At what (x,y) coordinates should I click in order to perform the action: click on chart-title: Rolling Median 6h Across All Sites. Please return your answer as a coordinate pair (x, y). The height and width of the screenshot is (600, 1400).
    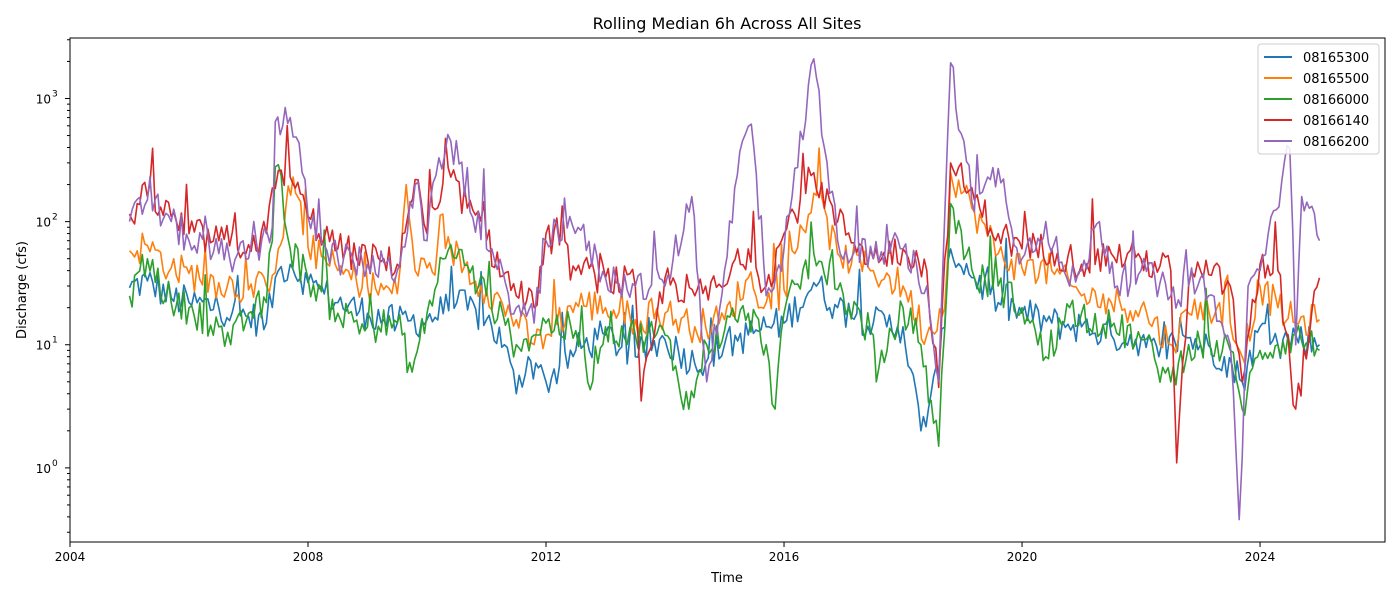
    Looking at the image, I should click on (727, 23).